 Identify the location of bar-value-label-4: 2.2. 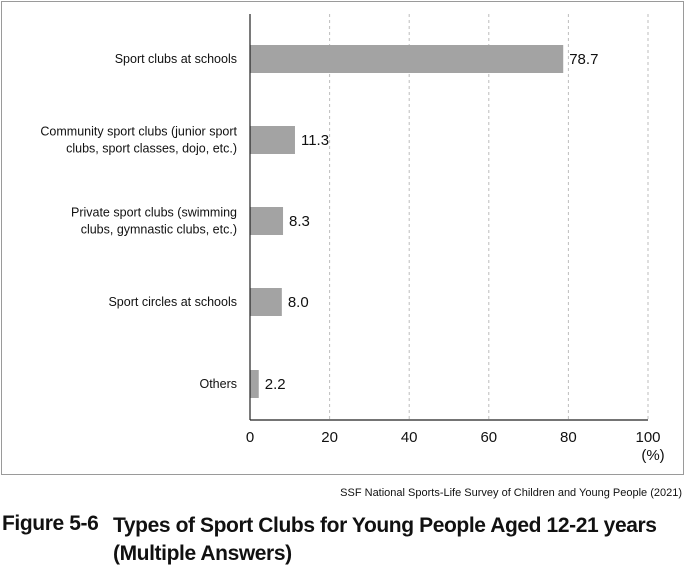
(275, 384).